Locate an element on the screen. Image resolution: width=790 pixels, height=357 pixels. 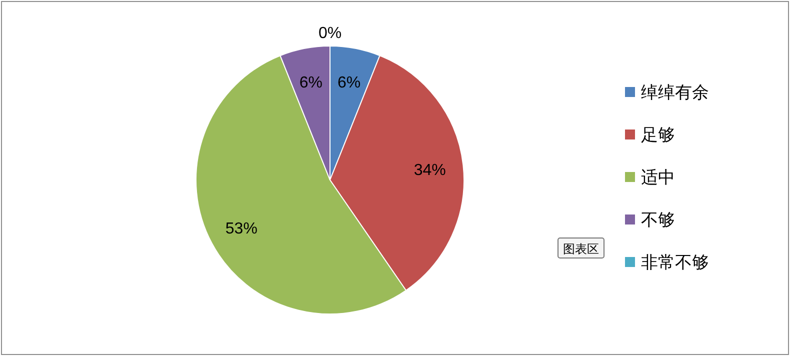
data-label: 34% is located at coordinates (430, 170).